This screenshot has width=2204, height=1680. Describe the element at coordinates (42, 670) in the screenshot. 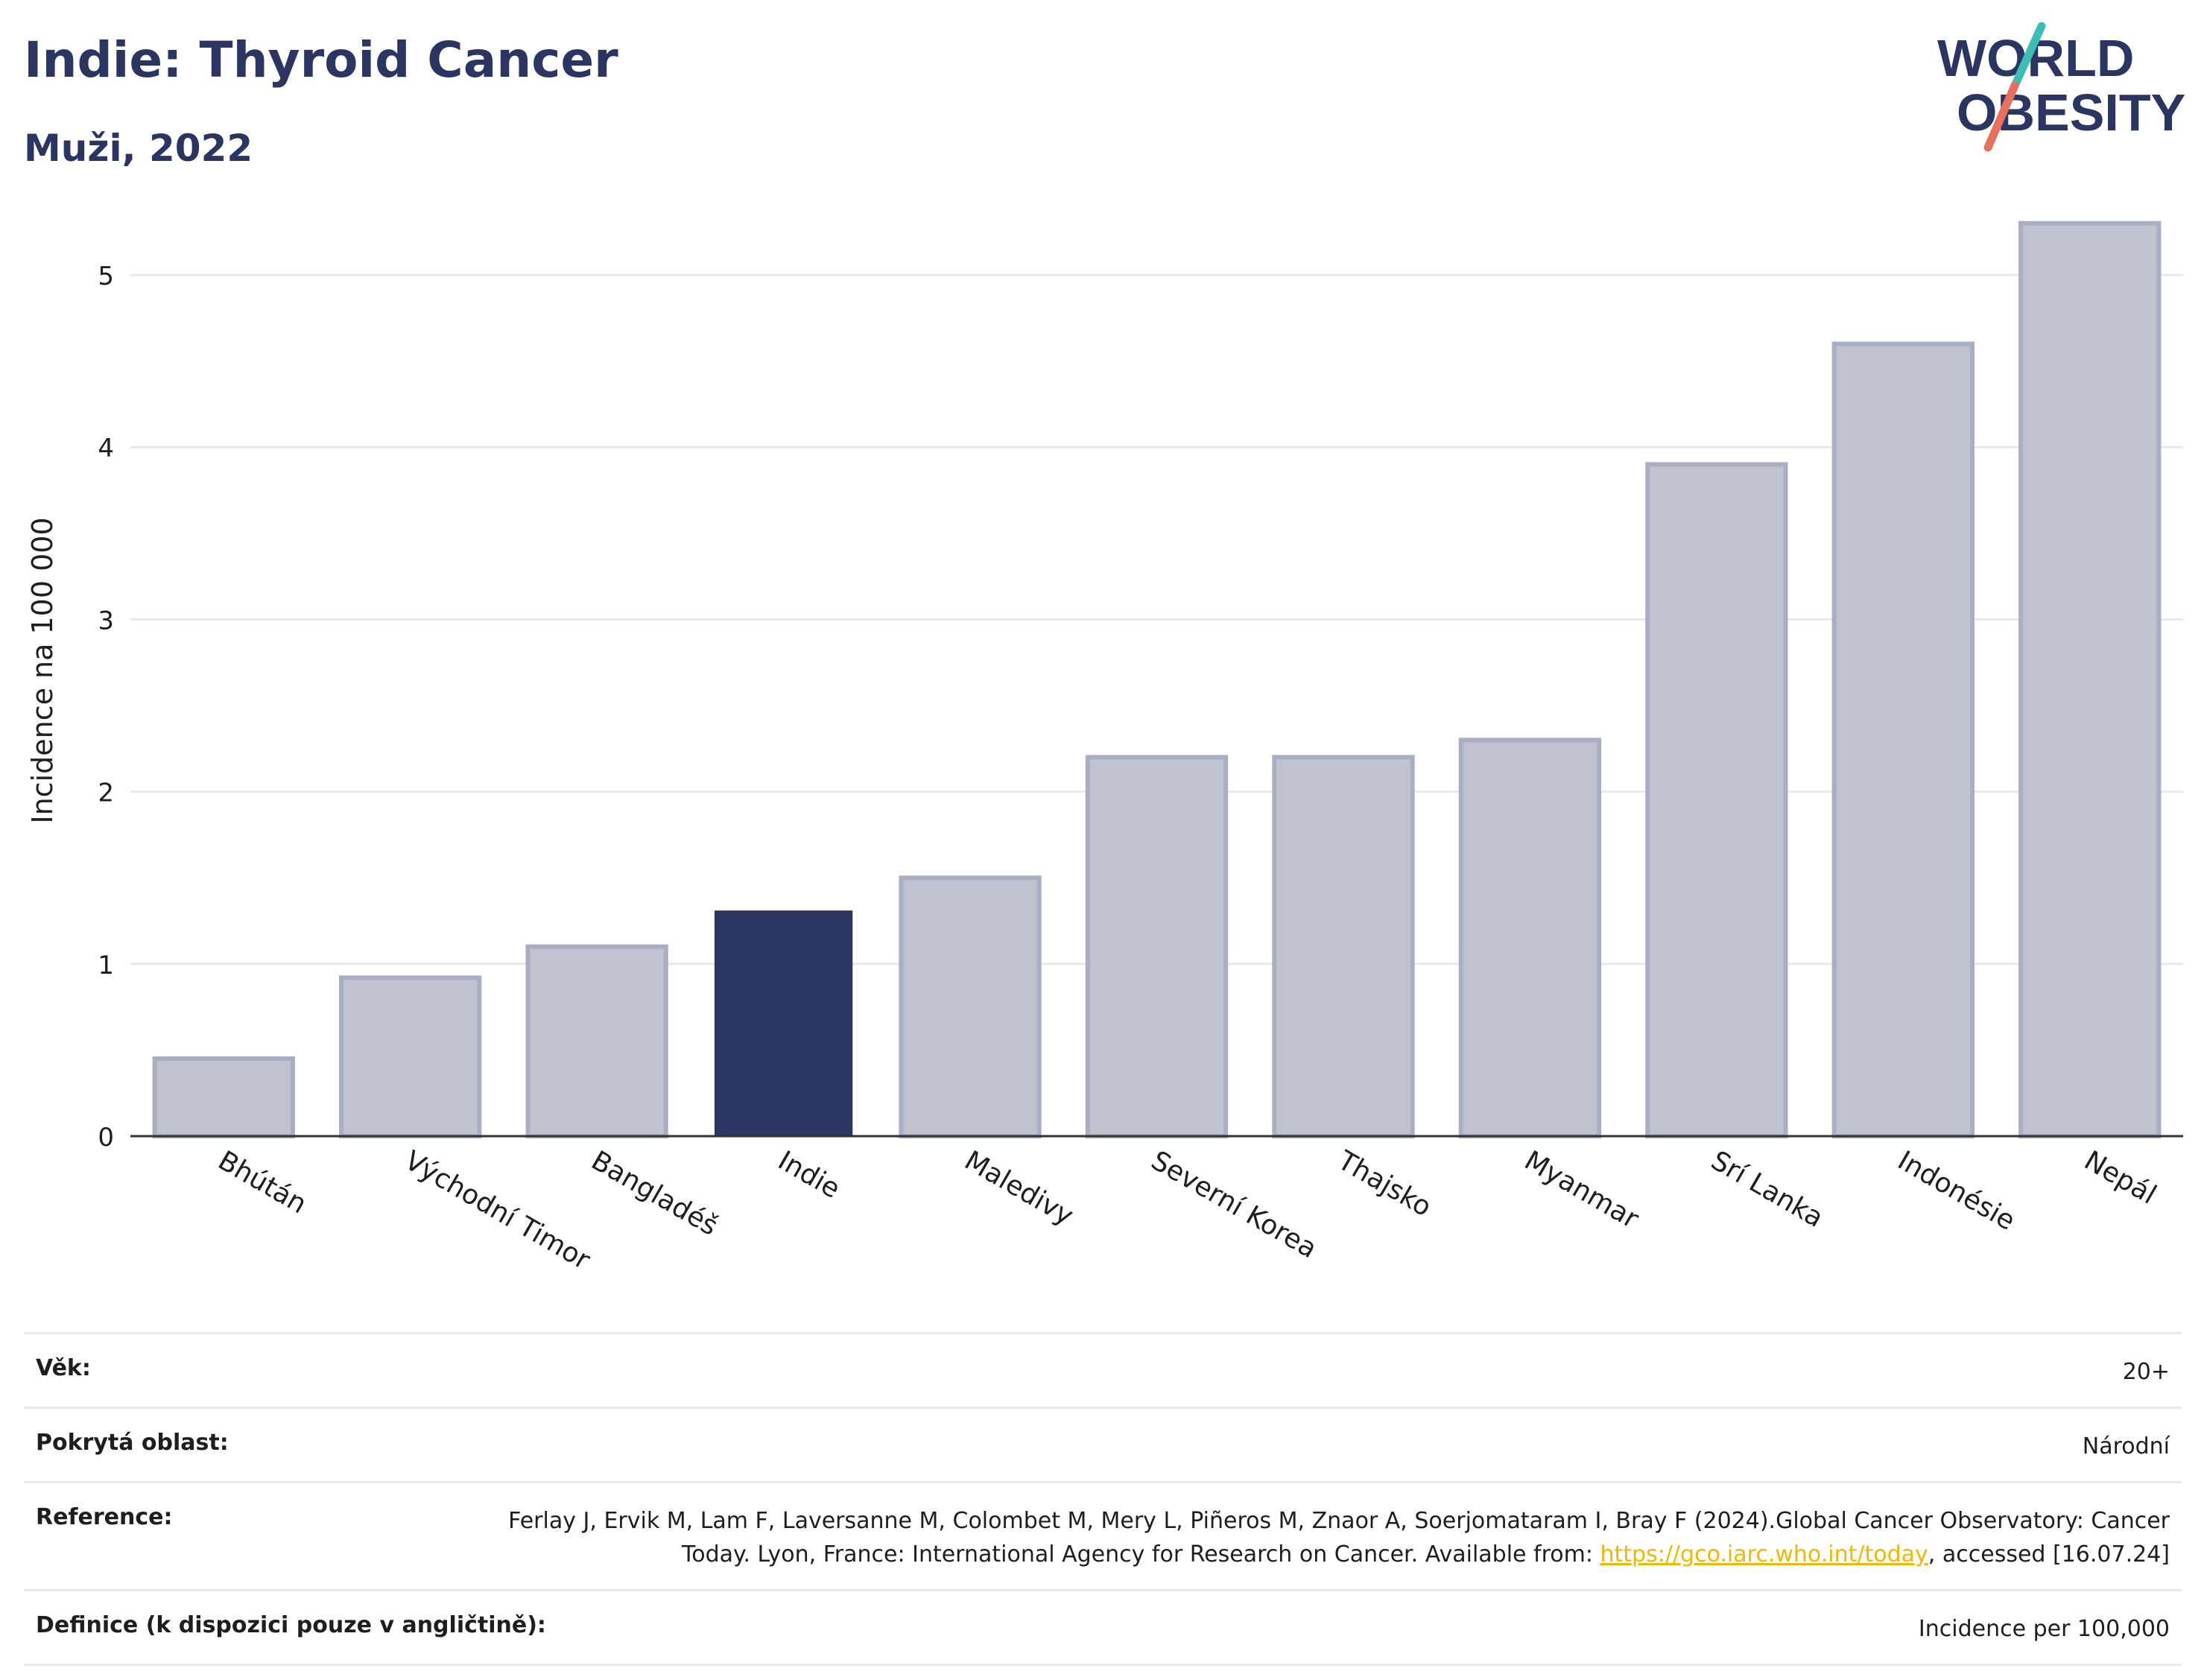

I see `y-axis-label: Incidence na 100 000` at that location.